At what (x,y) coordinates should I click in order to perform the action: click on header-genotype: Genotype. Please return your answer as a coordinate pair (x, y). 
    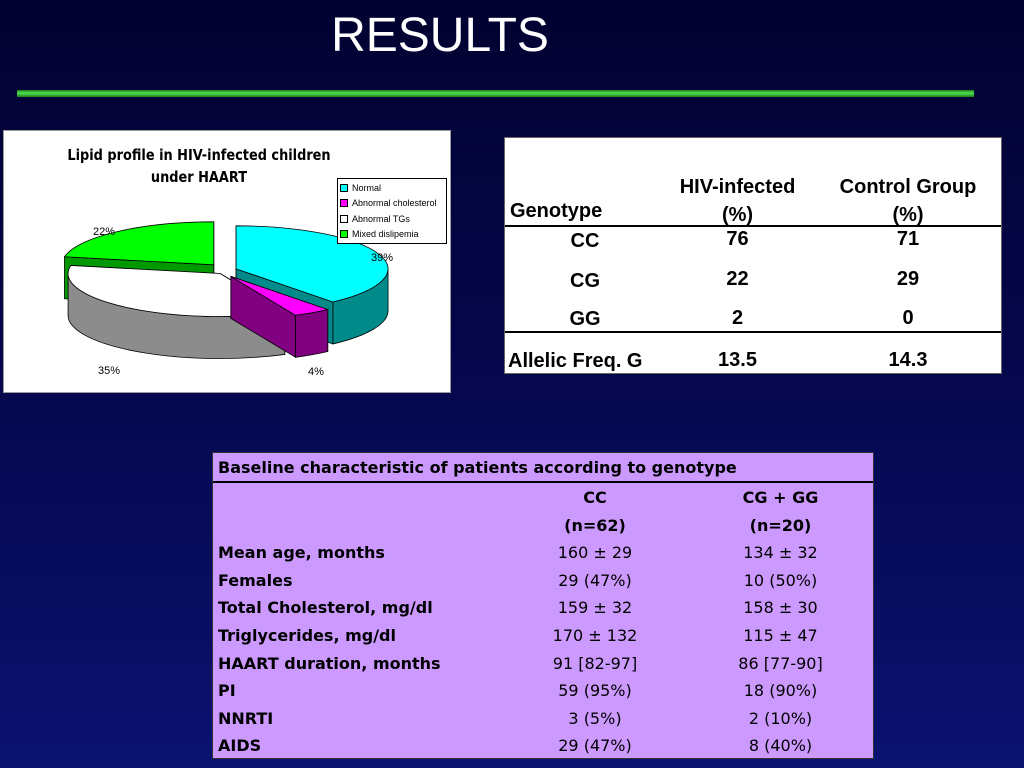
    Looking at the image, I should click on (556, 211).